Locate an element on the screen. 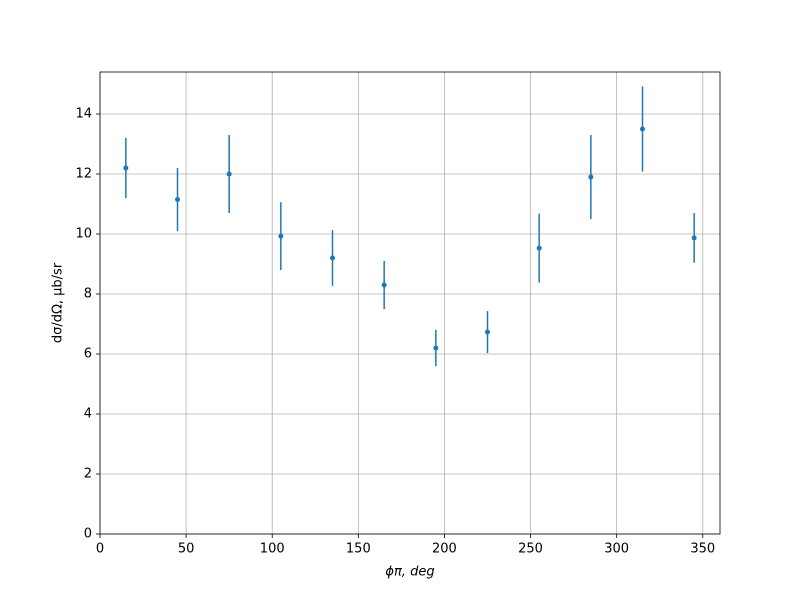 This screenshot has width=800, height=600. y-tick-label: 8 is located at coordinates (88, 294).